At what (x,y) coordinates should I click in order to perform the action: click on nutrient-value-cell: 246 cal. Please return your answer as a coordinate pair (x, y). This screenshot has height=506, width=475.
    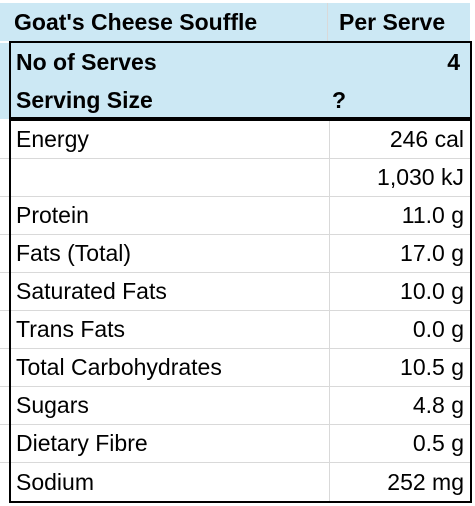
    Looking at the image, I should click on (399, 140).